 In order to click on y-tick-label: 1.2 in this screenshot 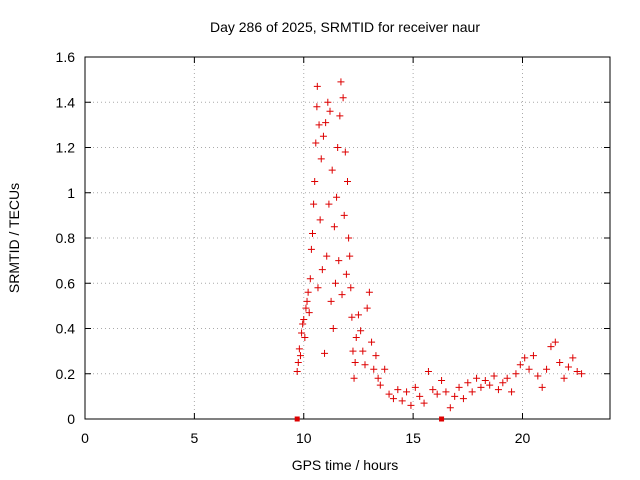, I will do `click(66, 148)`.